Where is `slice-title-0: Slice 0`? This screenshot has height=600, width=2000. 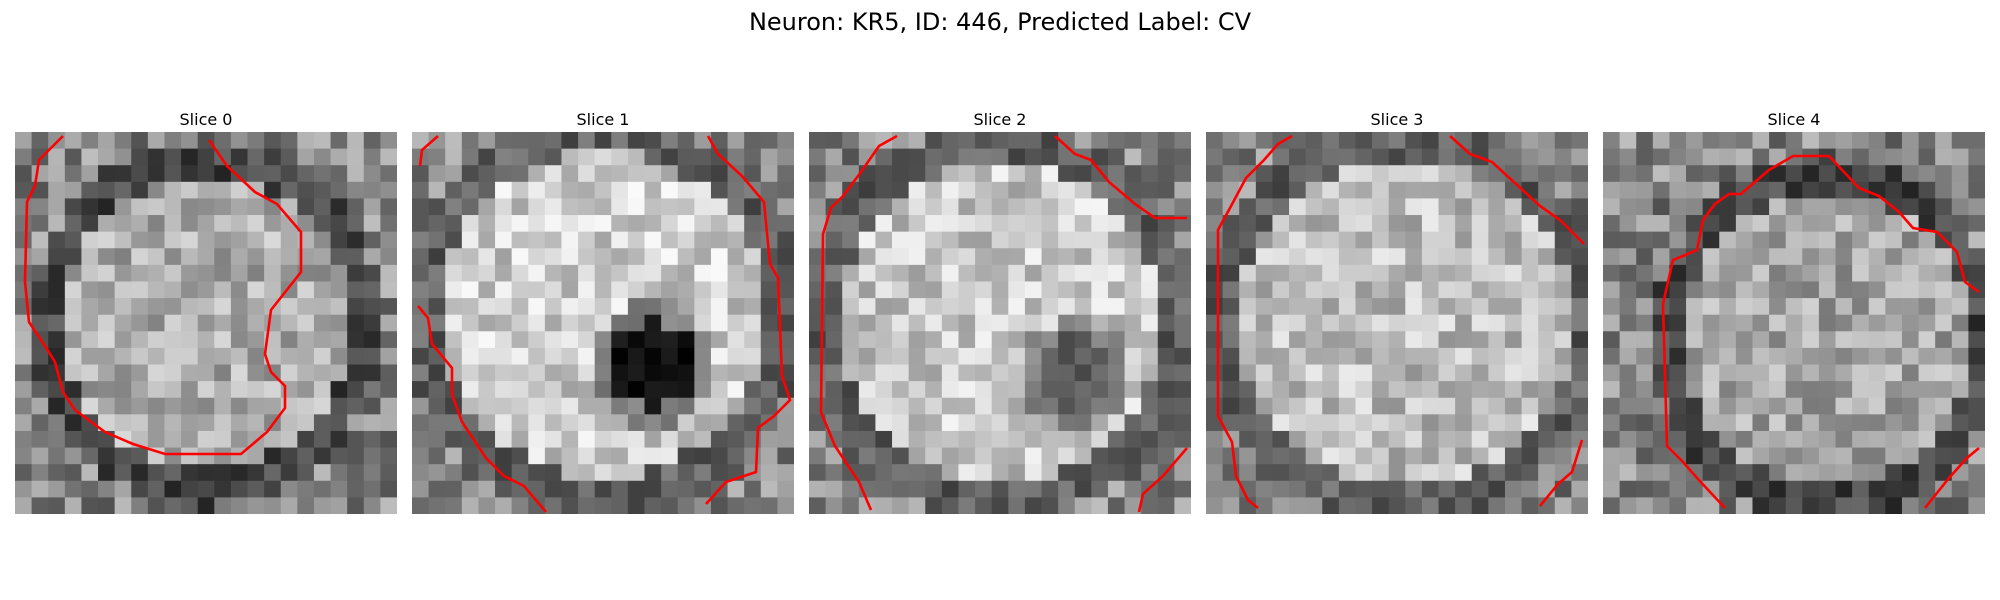
slice-title-0: Slice 0 is located at coordinates (206, 119).